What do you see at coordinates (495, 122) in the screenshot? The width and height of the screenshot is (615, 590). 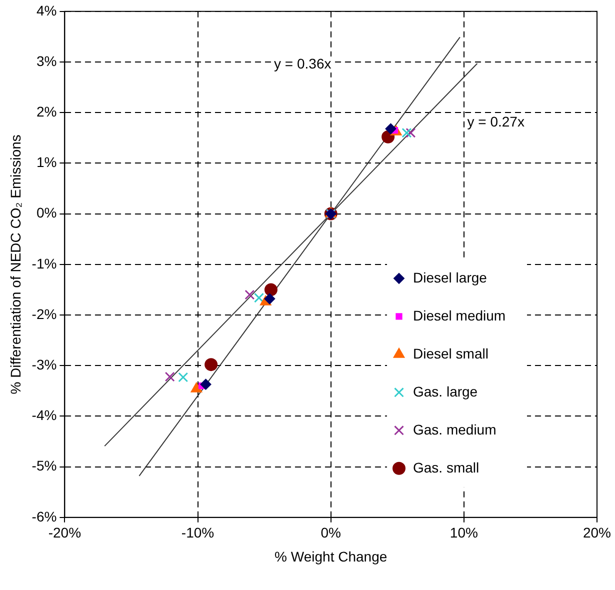 I see `annotation: y = 0.27x` at bounding box center [495, 122].